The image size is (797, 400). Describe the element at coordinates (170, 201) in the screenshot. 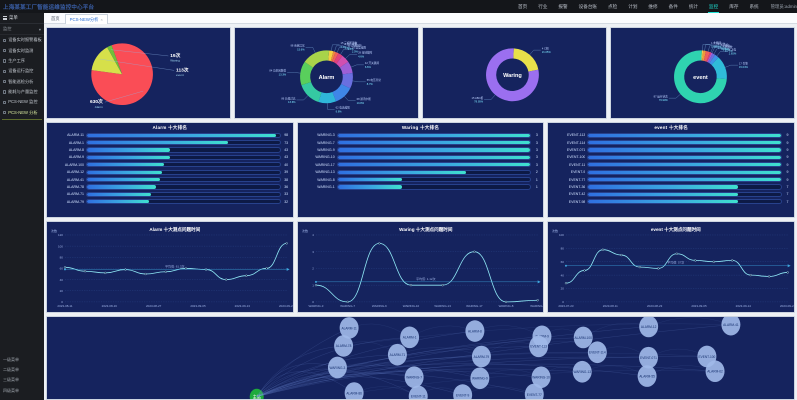

I see `bar-row: ALARM-79 32` at that location.